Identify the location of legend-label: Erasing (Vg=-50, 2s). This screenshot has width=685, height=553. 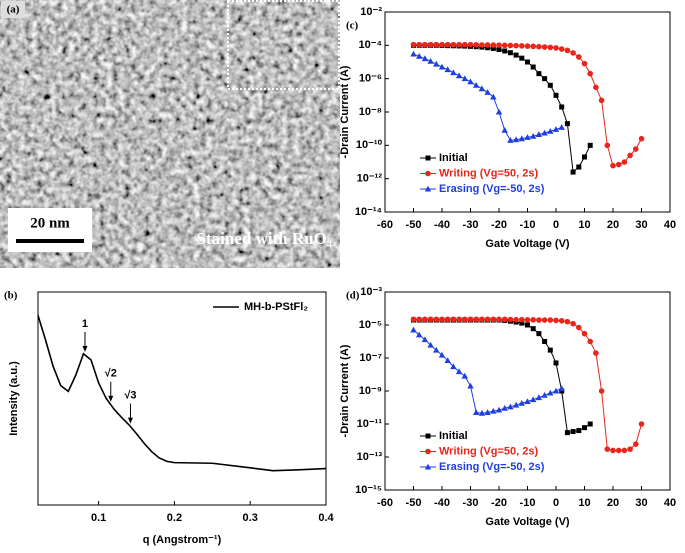
(492, 467).